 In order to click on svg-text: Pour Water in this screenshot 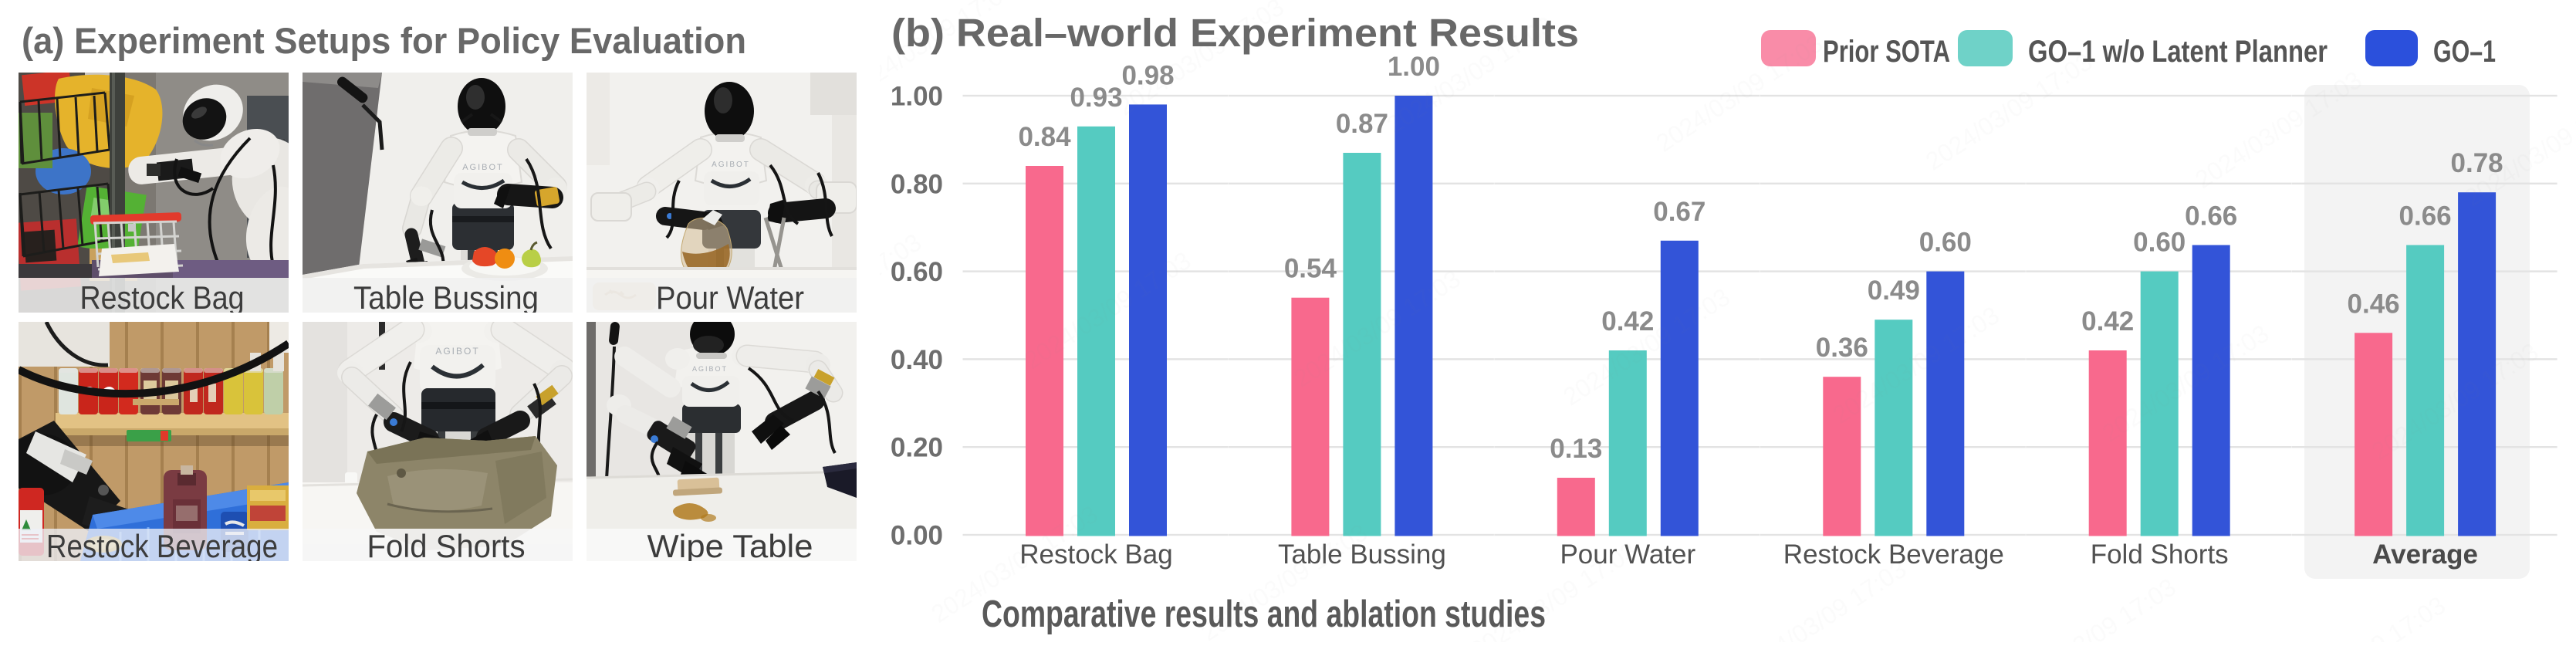, I will do `click(730, 297)`.